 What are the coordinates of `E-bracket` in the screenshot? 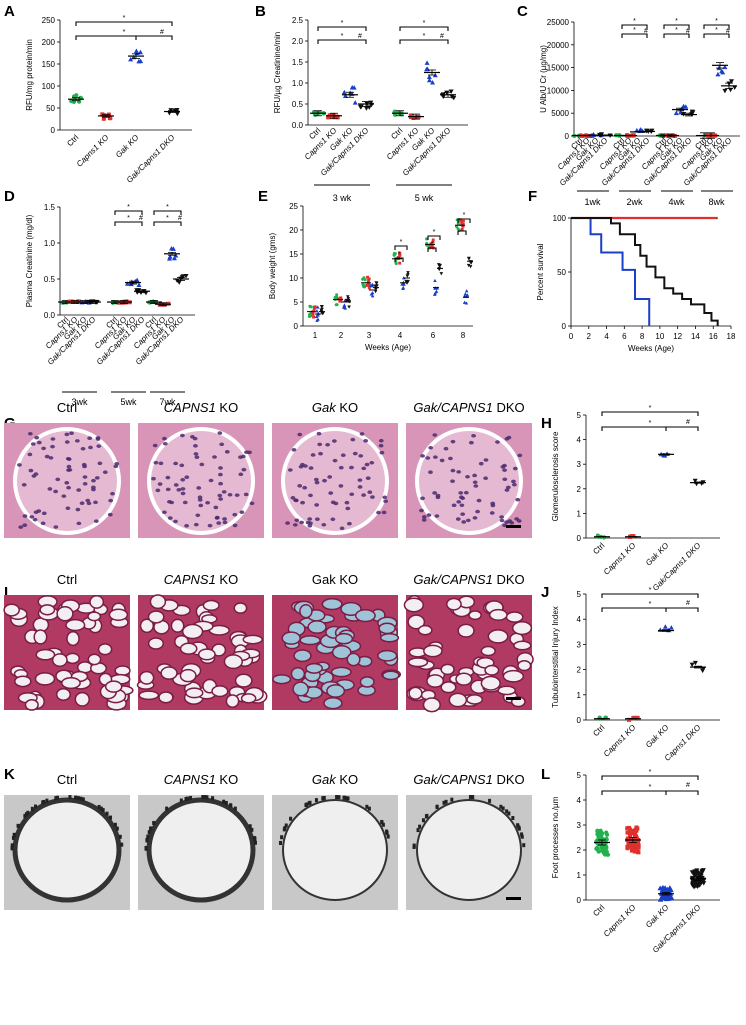 It's located at (462, 232).